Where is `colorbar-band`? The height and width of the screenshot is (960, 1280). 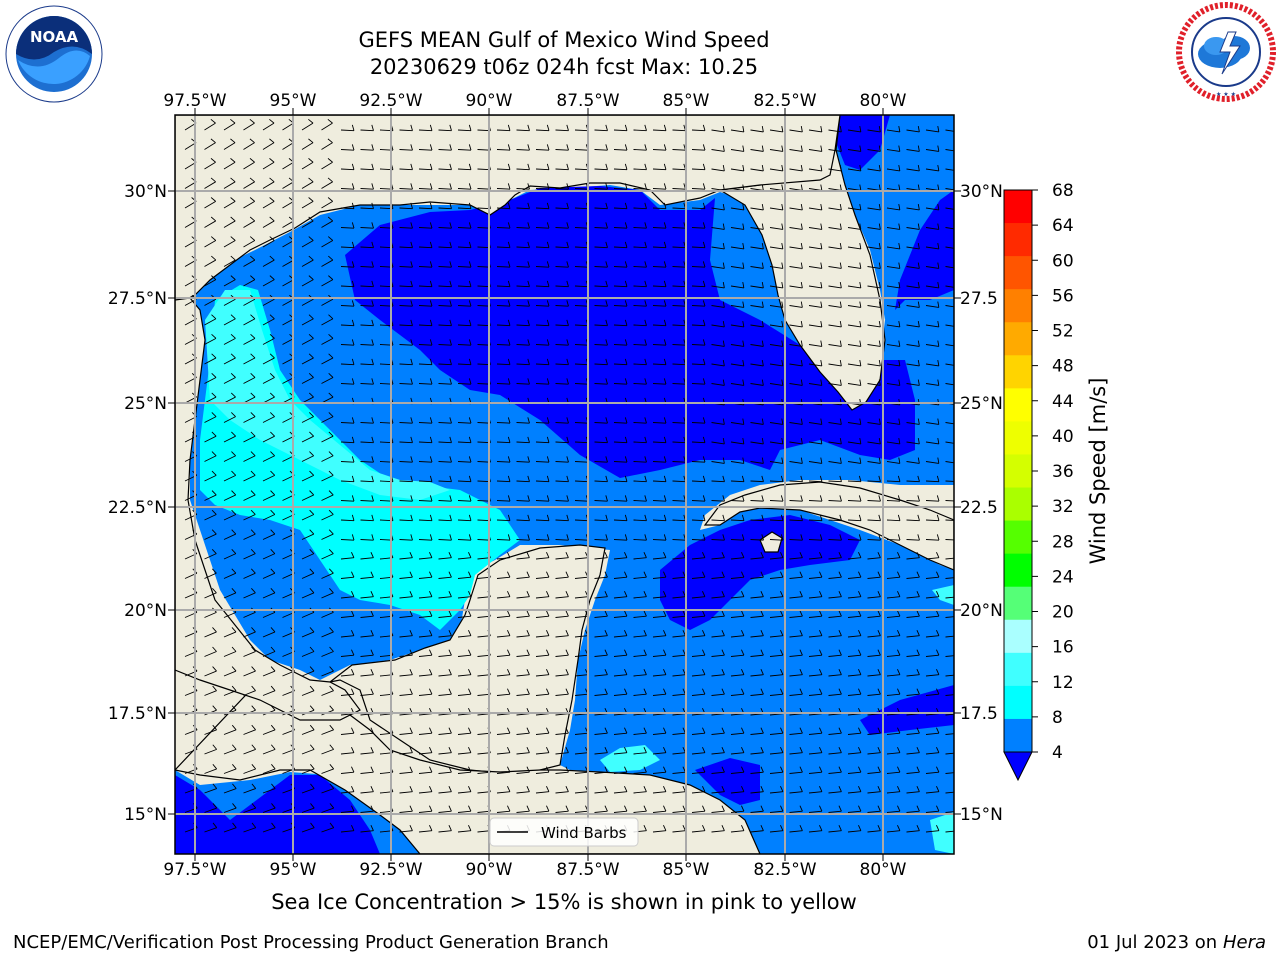
colorbar-band is located at coordinates (1018, 603).